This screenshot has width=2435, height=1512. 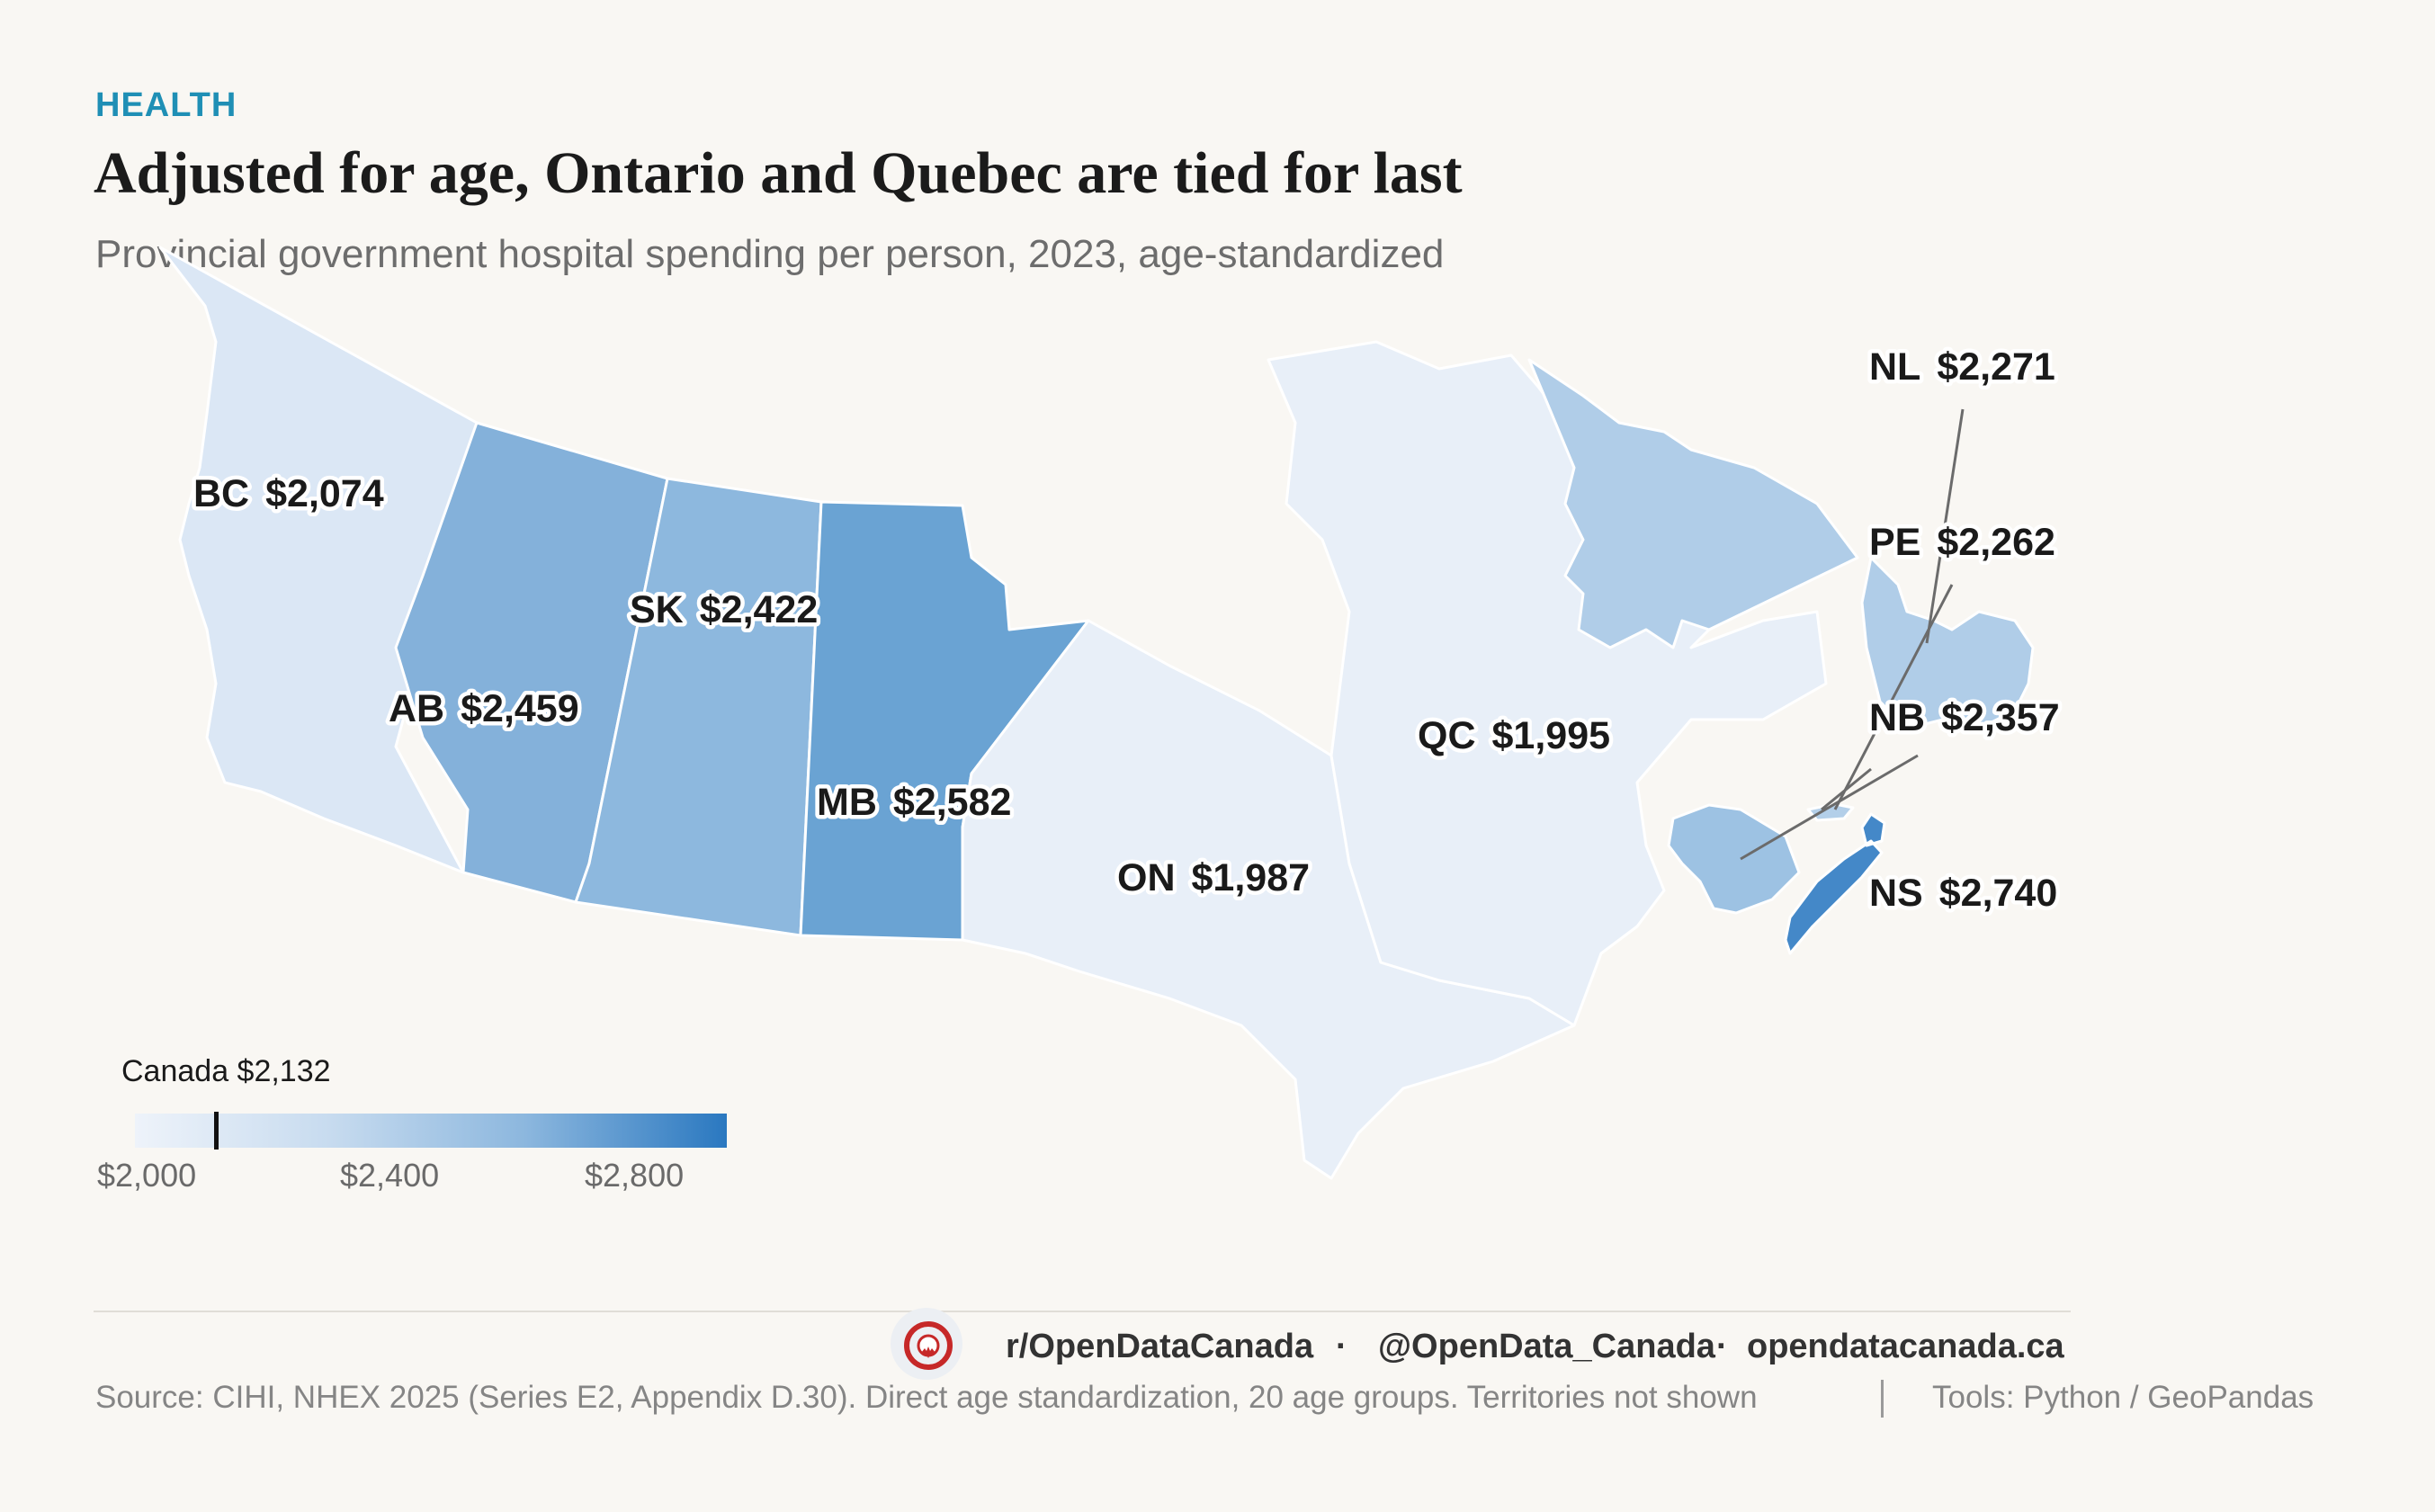 I want to click on province-nl, so click(x=1693, y=503).